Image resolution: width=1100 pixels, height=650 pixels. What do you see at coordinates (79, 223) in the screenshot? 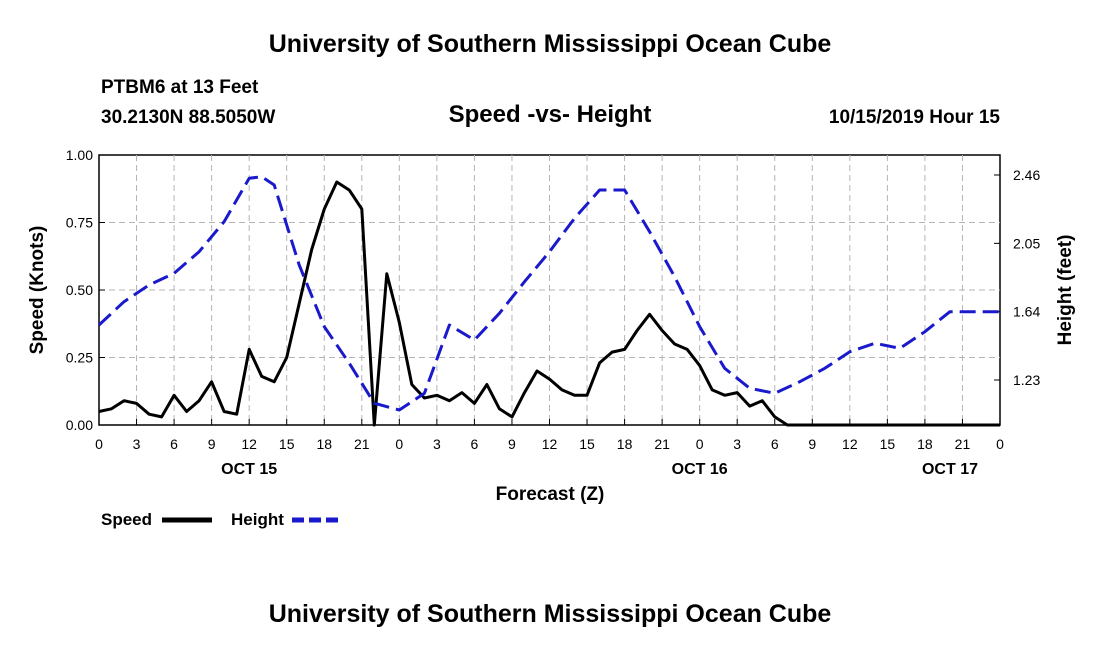
I see `y-tick-label: 0.75` at bounding box center [79, 223].